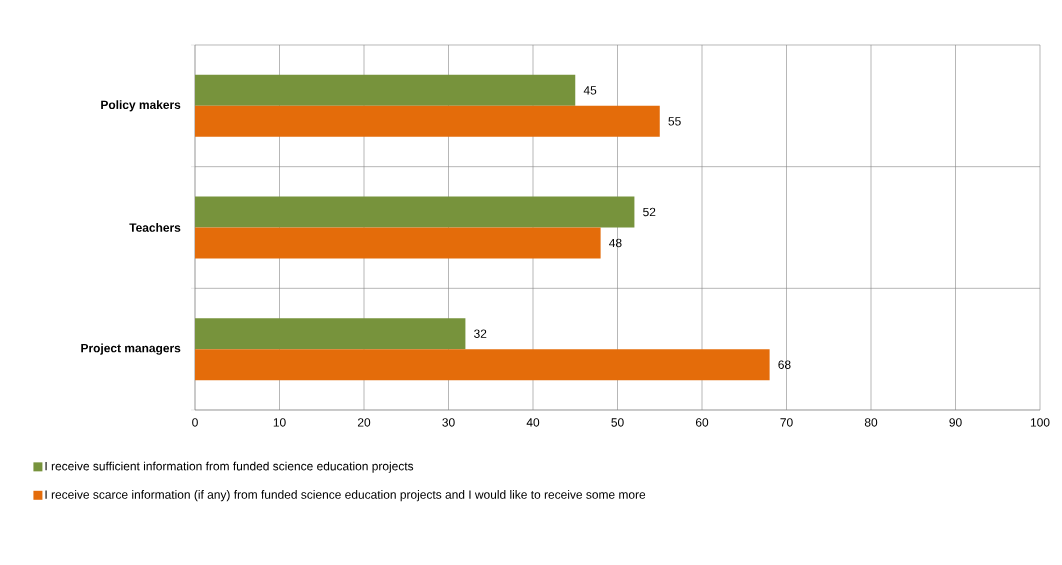 Image resolution: width=1062 pixels, height=565 pixels. I want to click on x-tick-label: 90, so click(955, 422).